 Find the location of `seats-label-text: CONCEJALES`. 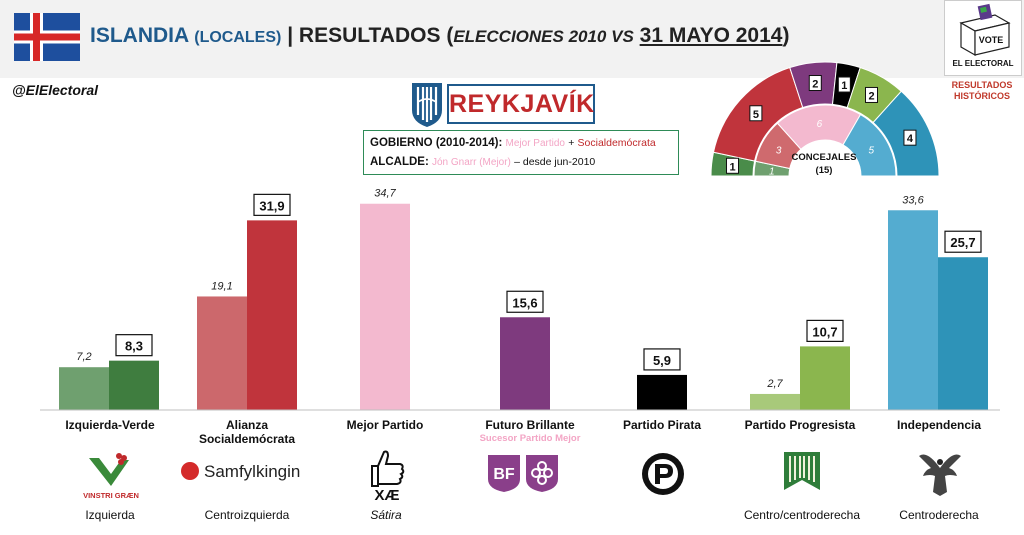

seats-label-text: CONCEJALES is located at coordinates (824, 157).